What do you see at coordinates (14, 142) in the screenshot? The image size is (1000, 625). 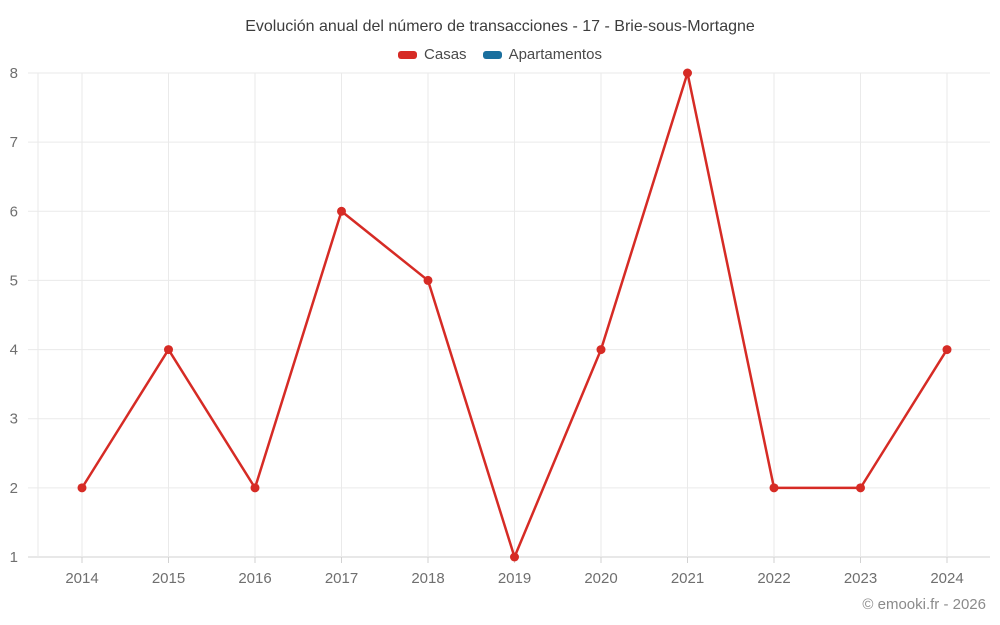 I see `y-axis-tick-label: 7` at bounding box center [14, 142].